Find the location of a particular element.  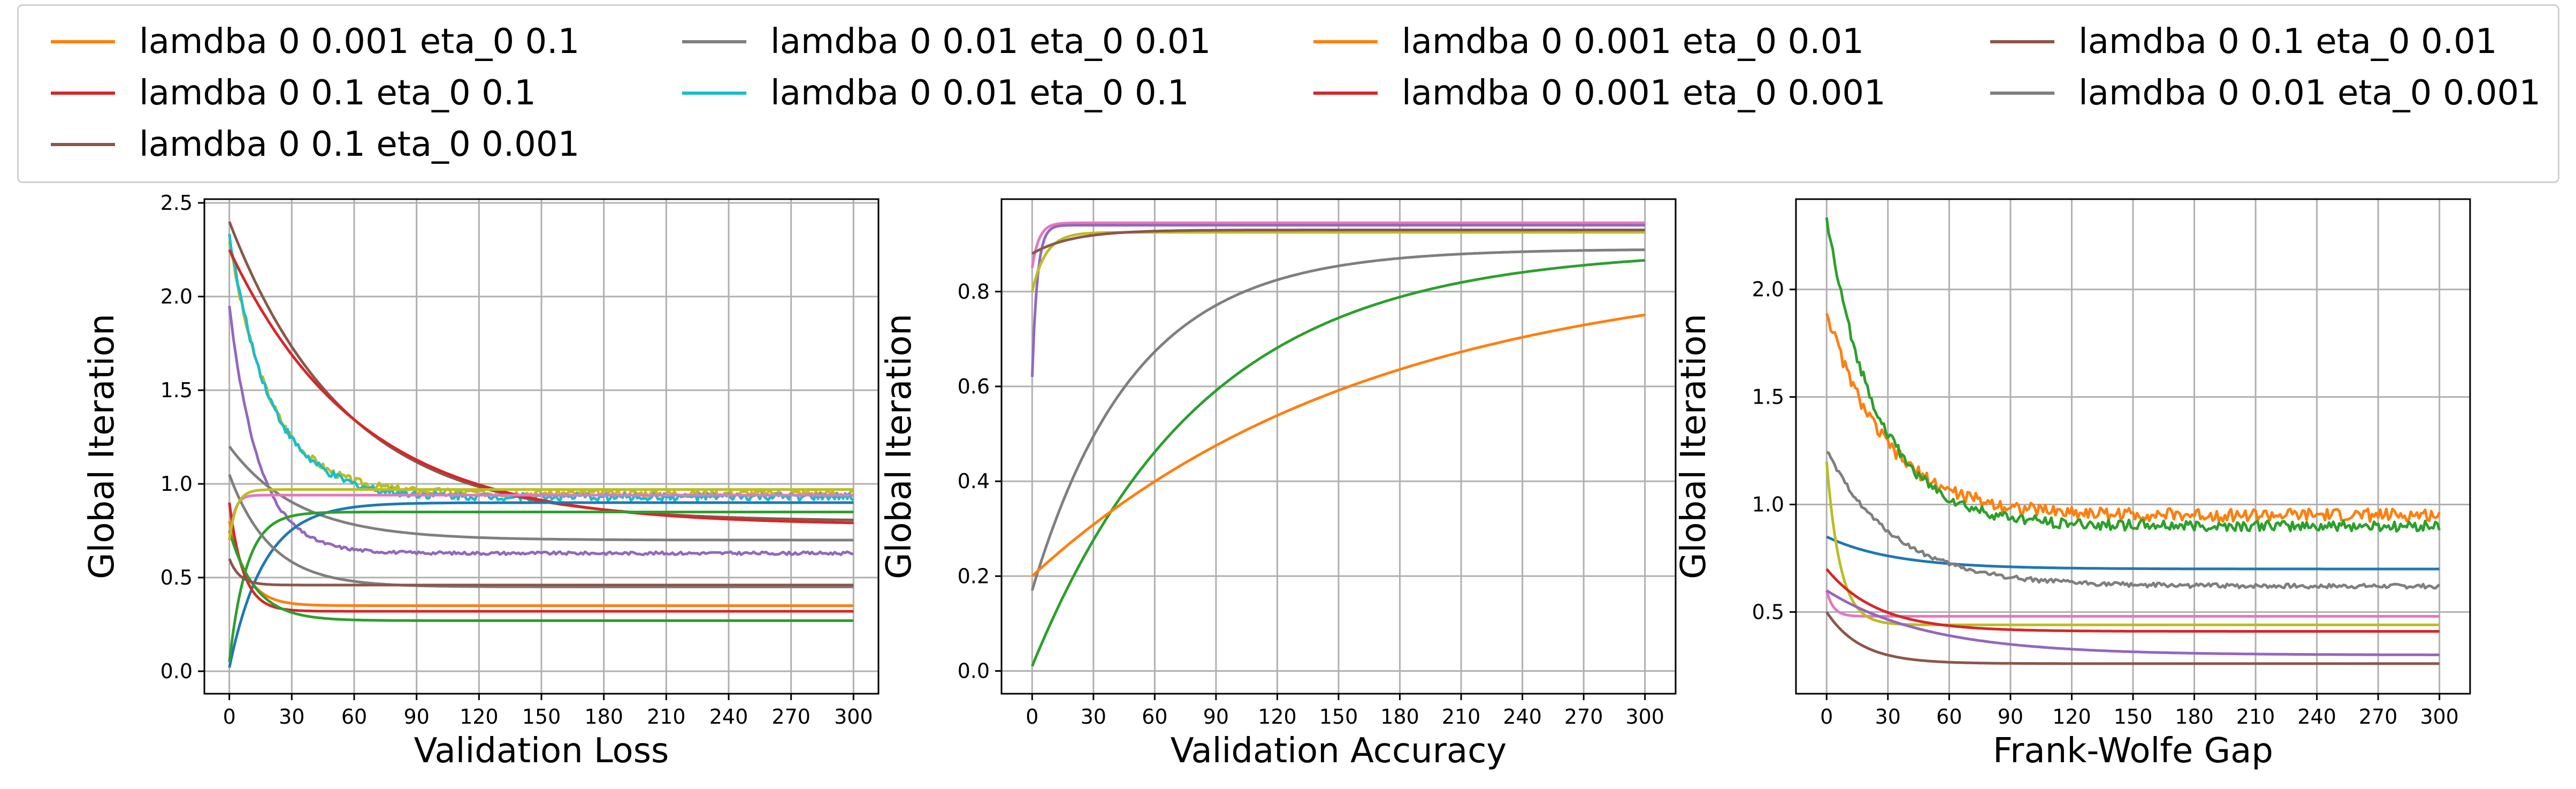

y-tick-label: 0.6 is located at coordinates (974, 386).